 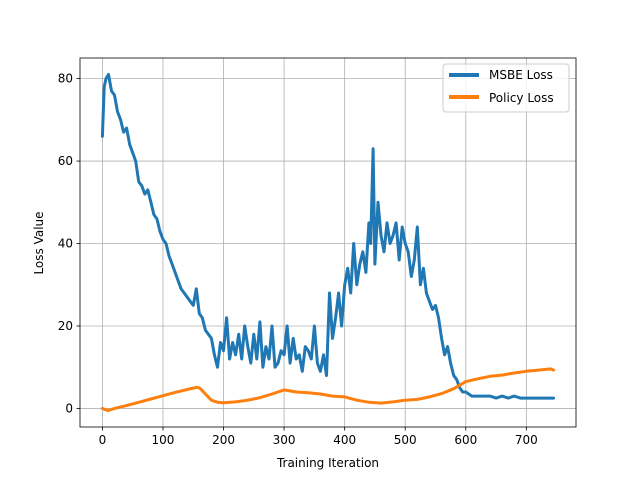 What do you see at coordinates (163, 440) in the screenshot?
I see `x-tick-label: 100` at bounding box center [163, 440].